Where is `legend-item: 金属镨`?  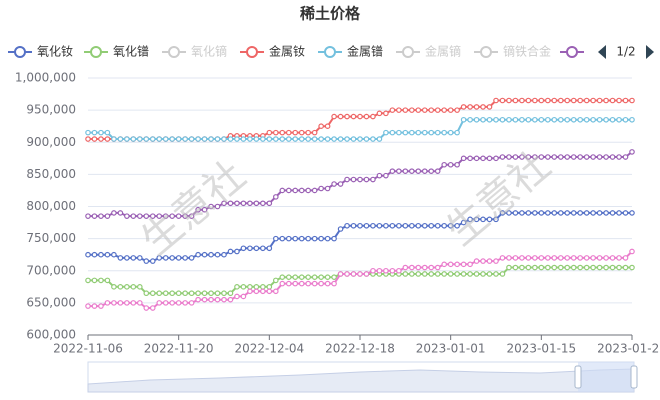
legend-item: 金属镨 is located at coordinates (350, 51).